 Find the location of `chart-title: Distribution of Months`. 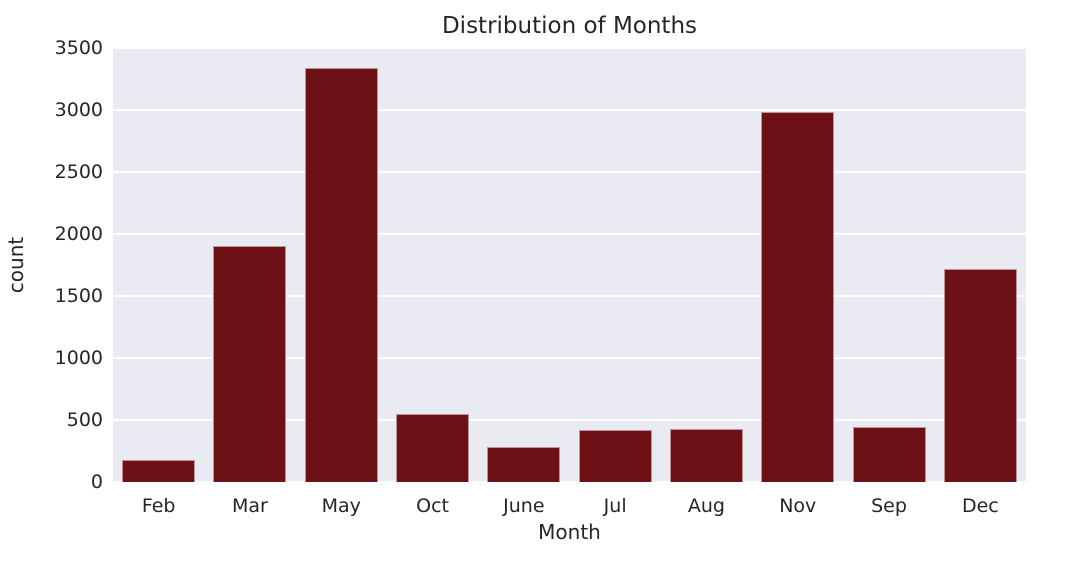

chart-title: Distribution of Months is located at coordinates (569, 26).